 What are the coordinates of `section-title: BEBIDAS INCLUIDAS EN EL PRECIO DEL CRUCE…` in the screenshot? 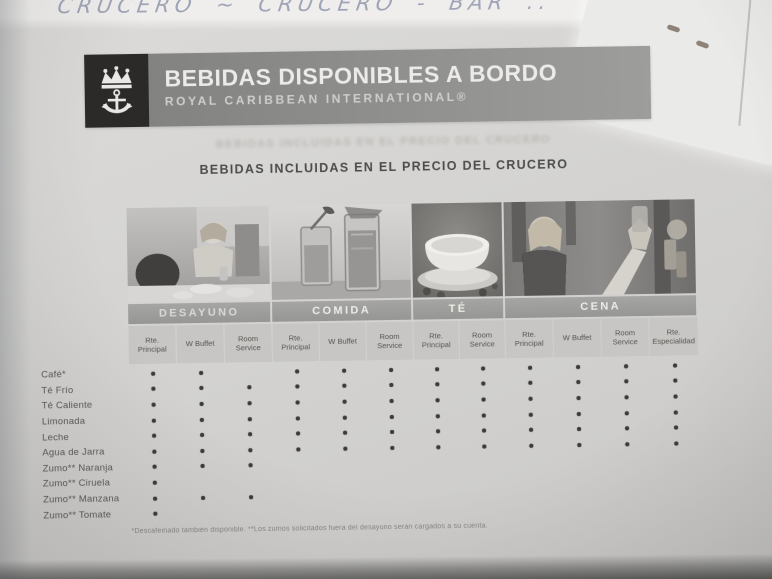 It's located at (384, 167).